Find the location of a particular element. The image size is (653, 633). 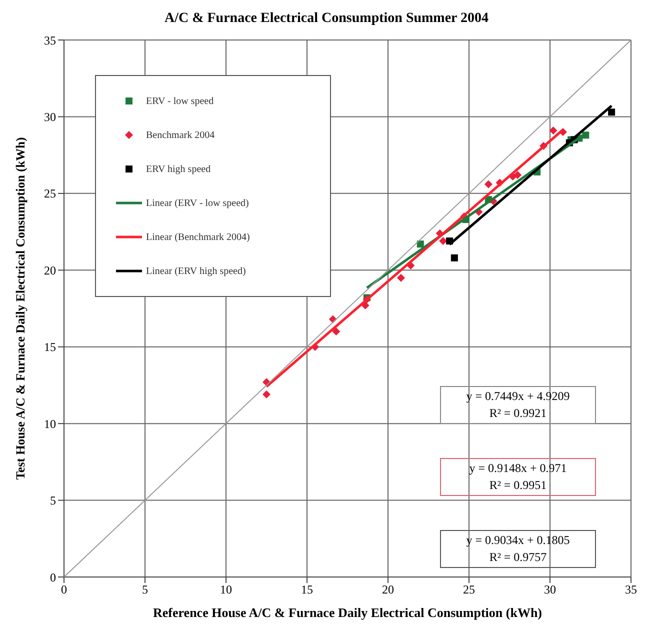

x-tick-label: 25 is located at coordinates (469, 589).